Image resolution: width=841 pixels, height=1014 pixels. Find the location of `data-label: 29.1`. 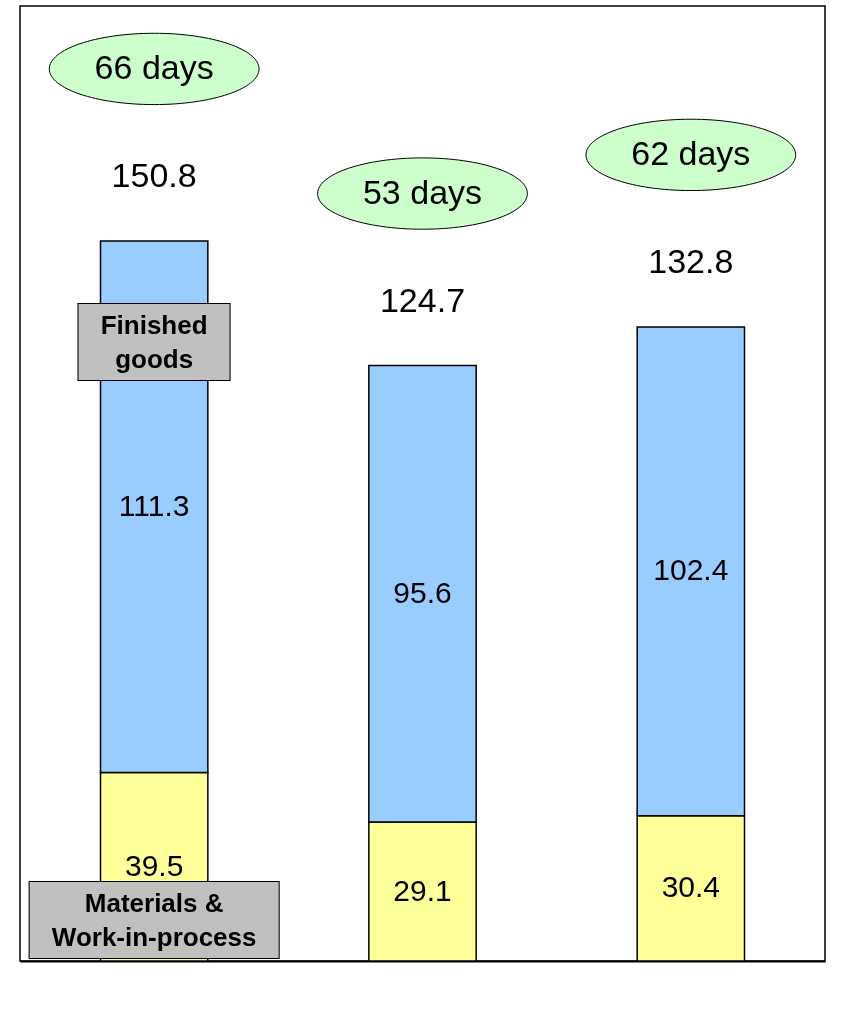

data-label: 29.1 is located at coordinates (422, 890).